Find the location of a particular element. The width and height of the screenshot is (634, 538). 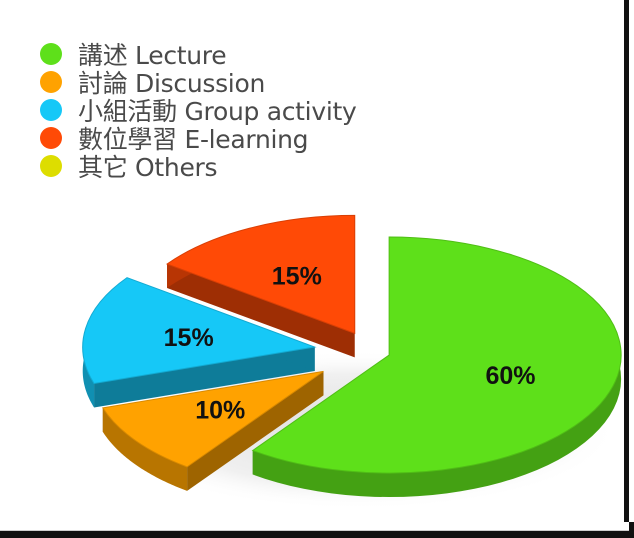

legend-item-discussion: 討論 Discussion is located at coordinates (198, 83).